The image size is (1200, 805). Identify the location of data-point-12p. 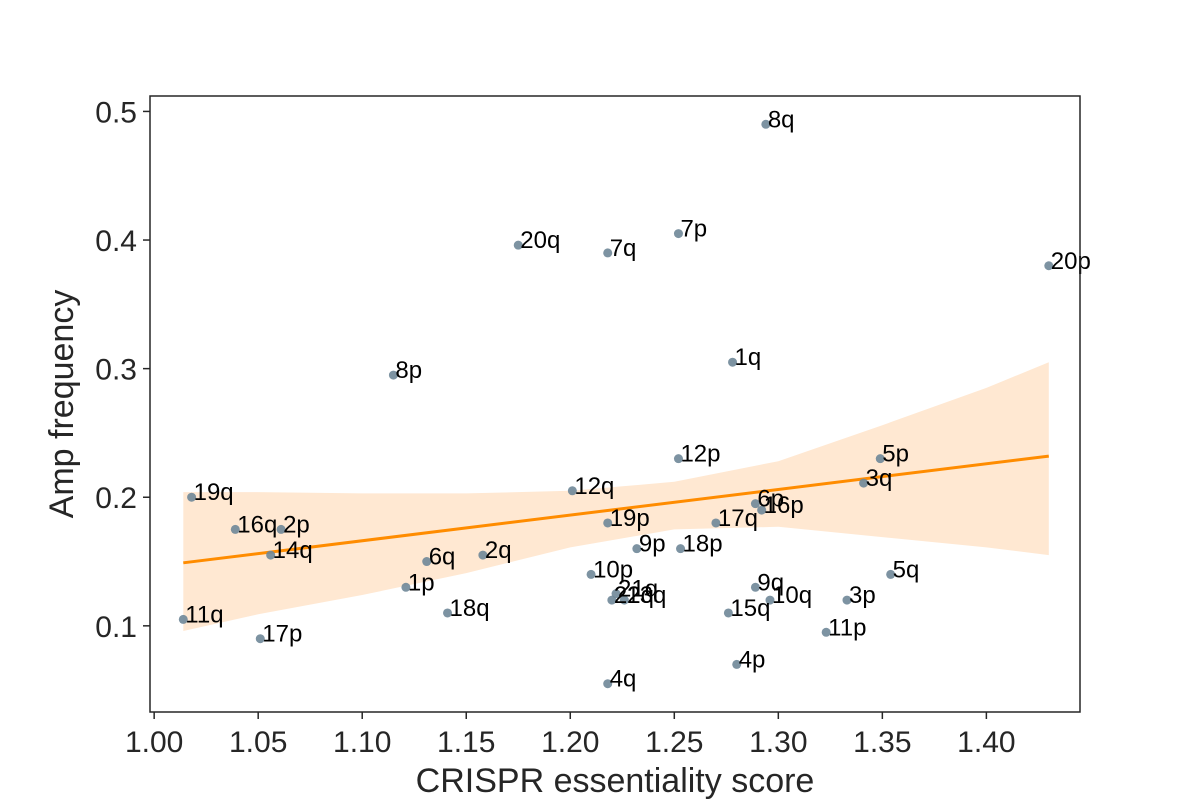
(678, 459).